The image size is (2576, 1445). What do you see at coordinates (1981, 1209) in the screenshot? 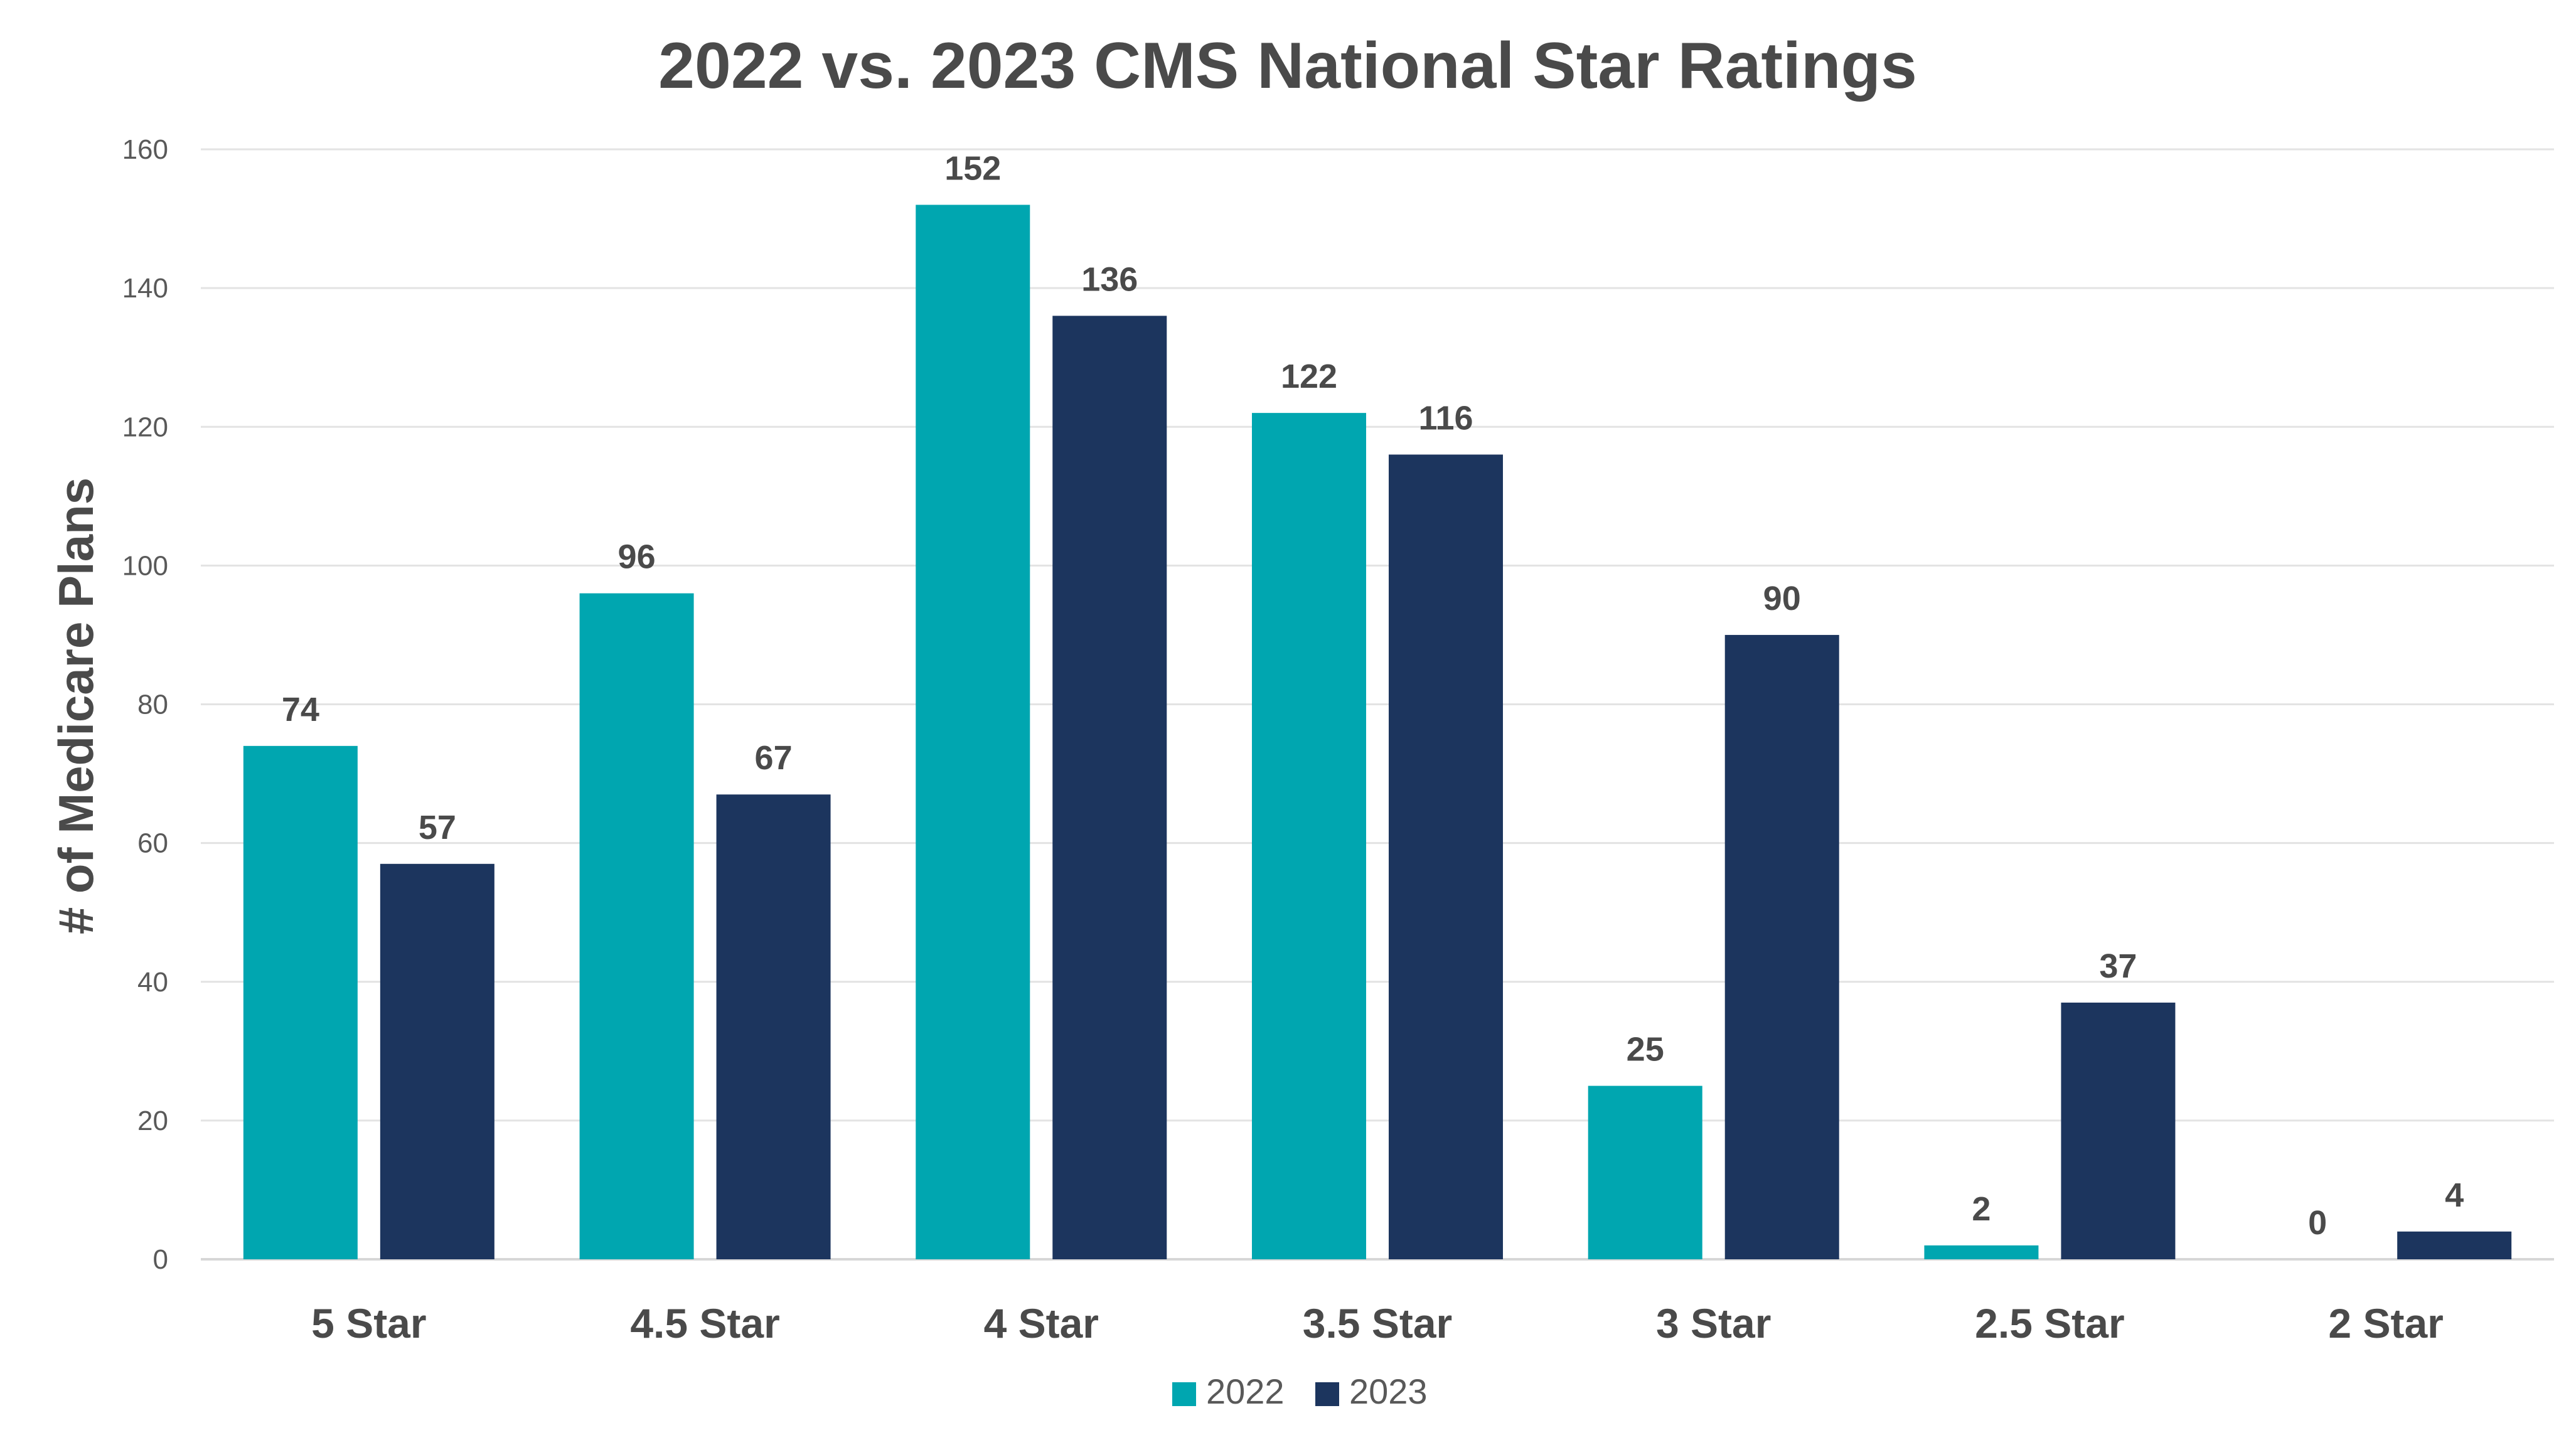
I see `data-label: 2` at bounding box center [1981, 1209].